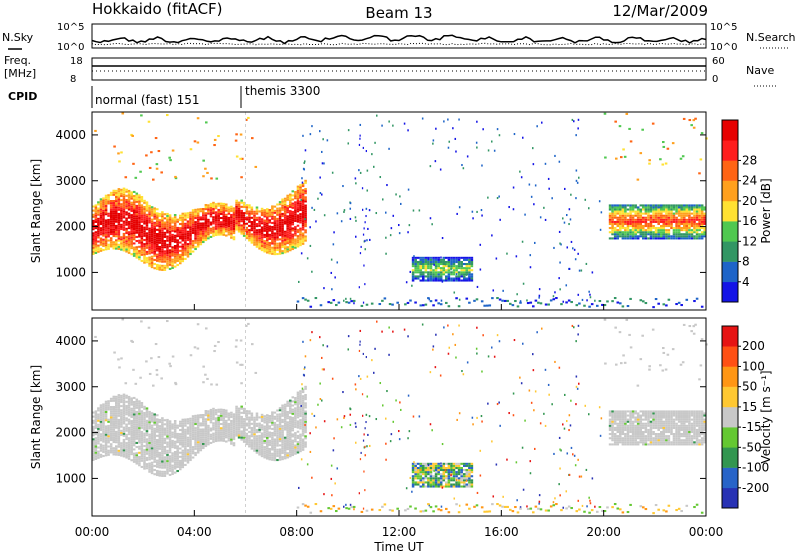 This screenshot has height=554, width=800. What do you see at coordinates (771, 37) in the screenshot?
I see `noise-search-label: N.Search` at bounding box center [771, 37].